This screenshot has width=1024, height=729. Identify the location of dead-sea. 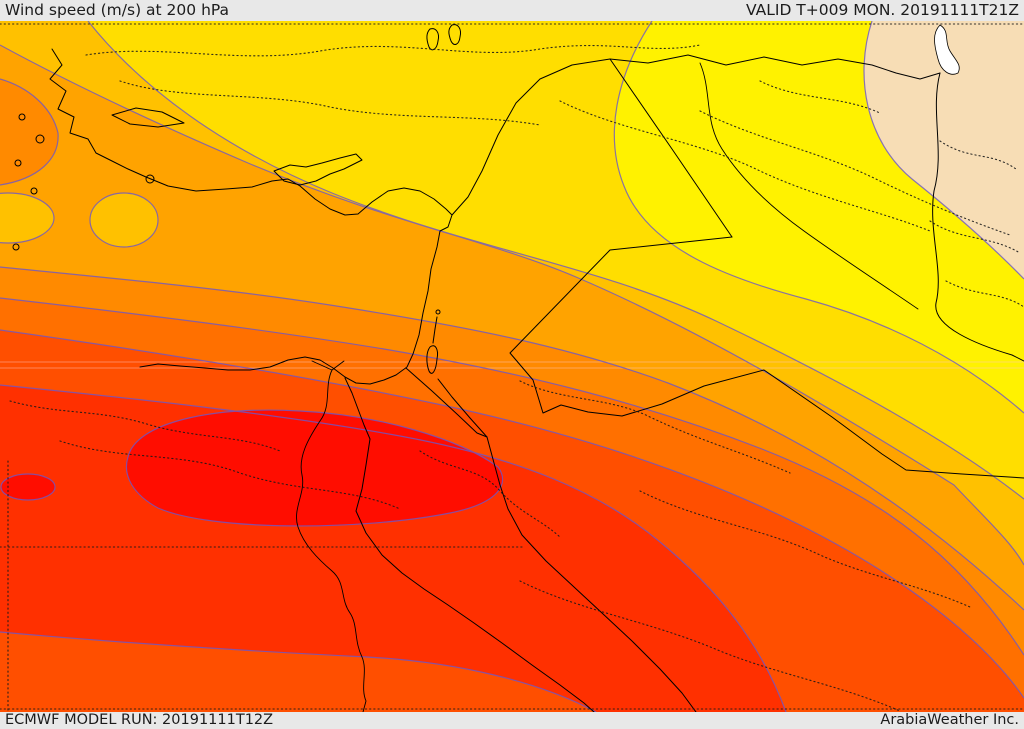
(432, 359).